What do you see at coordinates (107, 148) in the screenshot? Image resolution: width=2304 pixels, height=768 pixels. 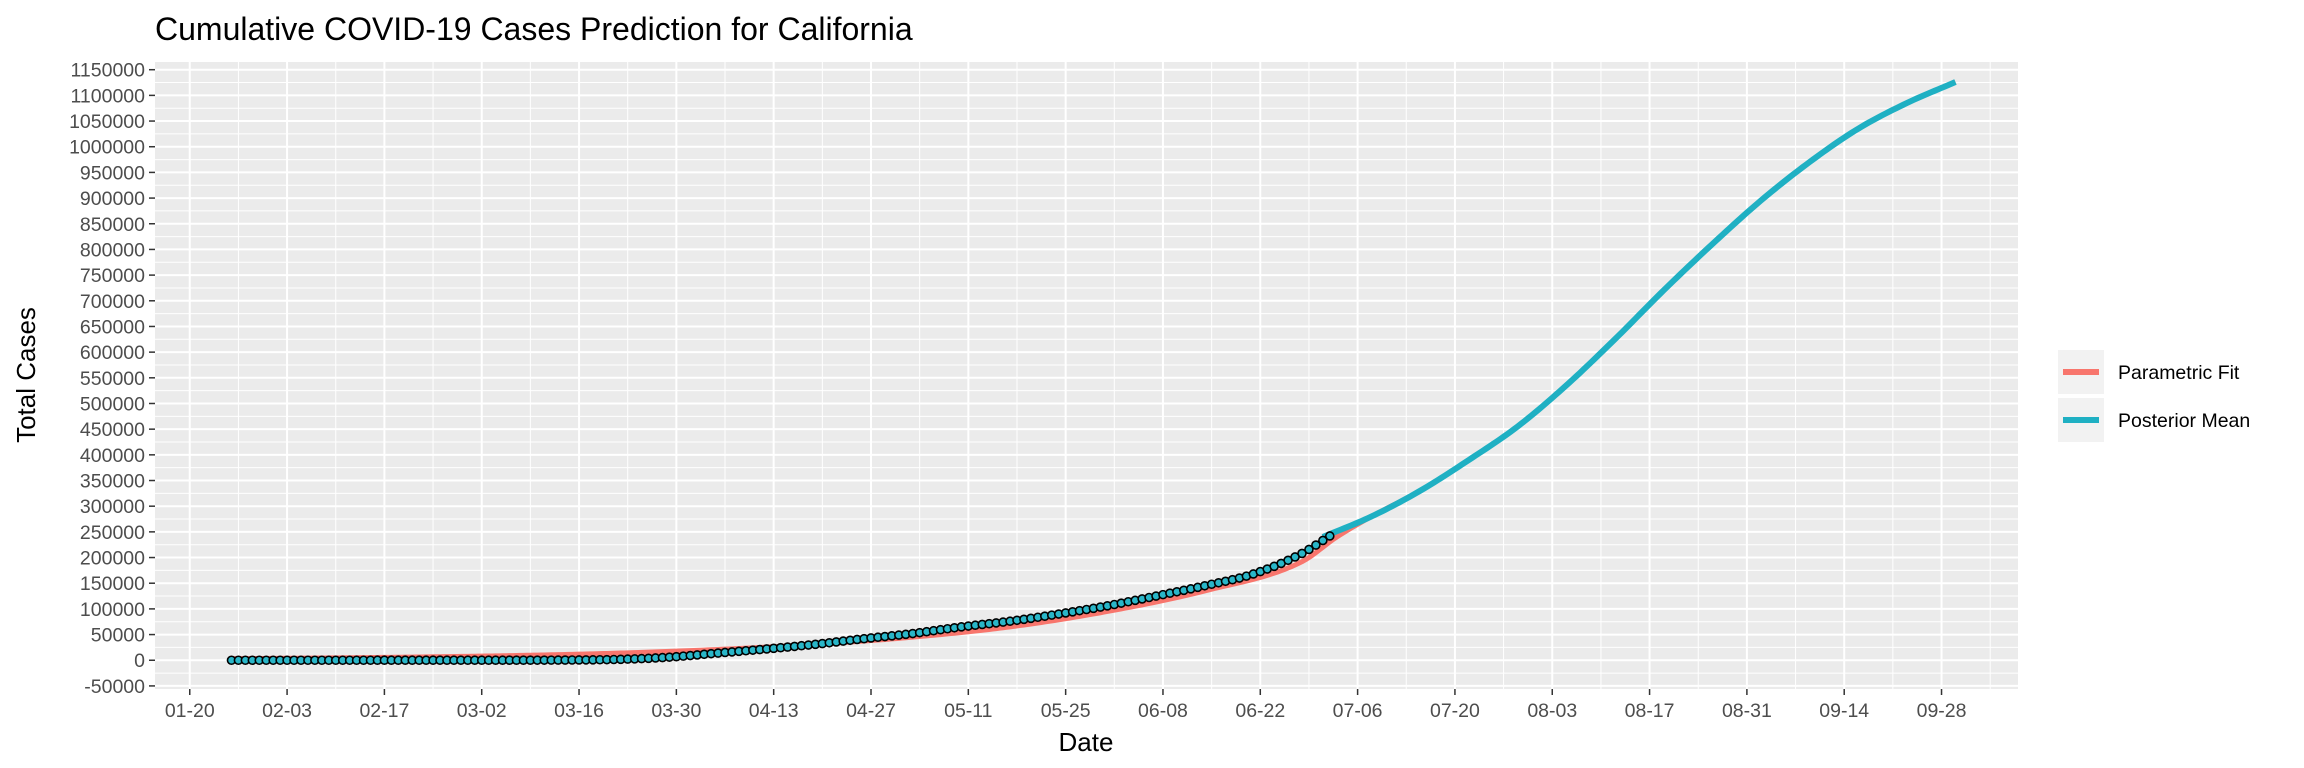 I see `y-tick-label: 1000000` at bounding box center [107, 148].